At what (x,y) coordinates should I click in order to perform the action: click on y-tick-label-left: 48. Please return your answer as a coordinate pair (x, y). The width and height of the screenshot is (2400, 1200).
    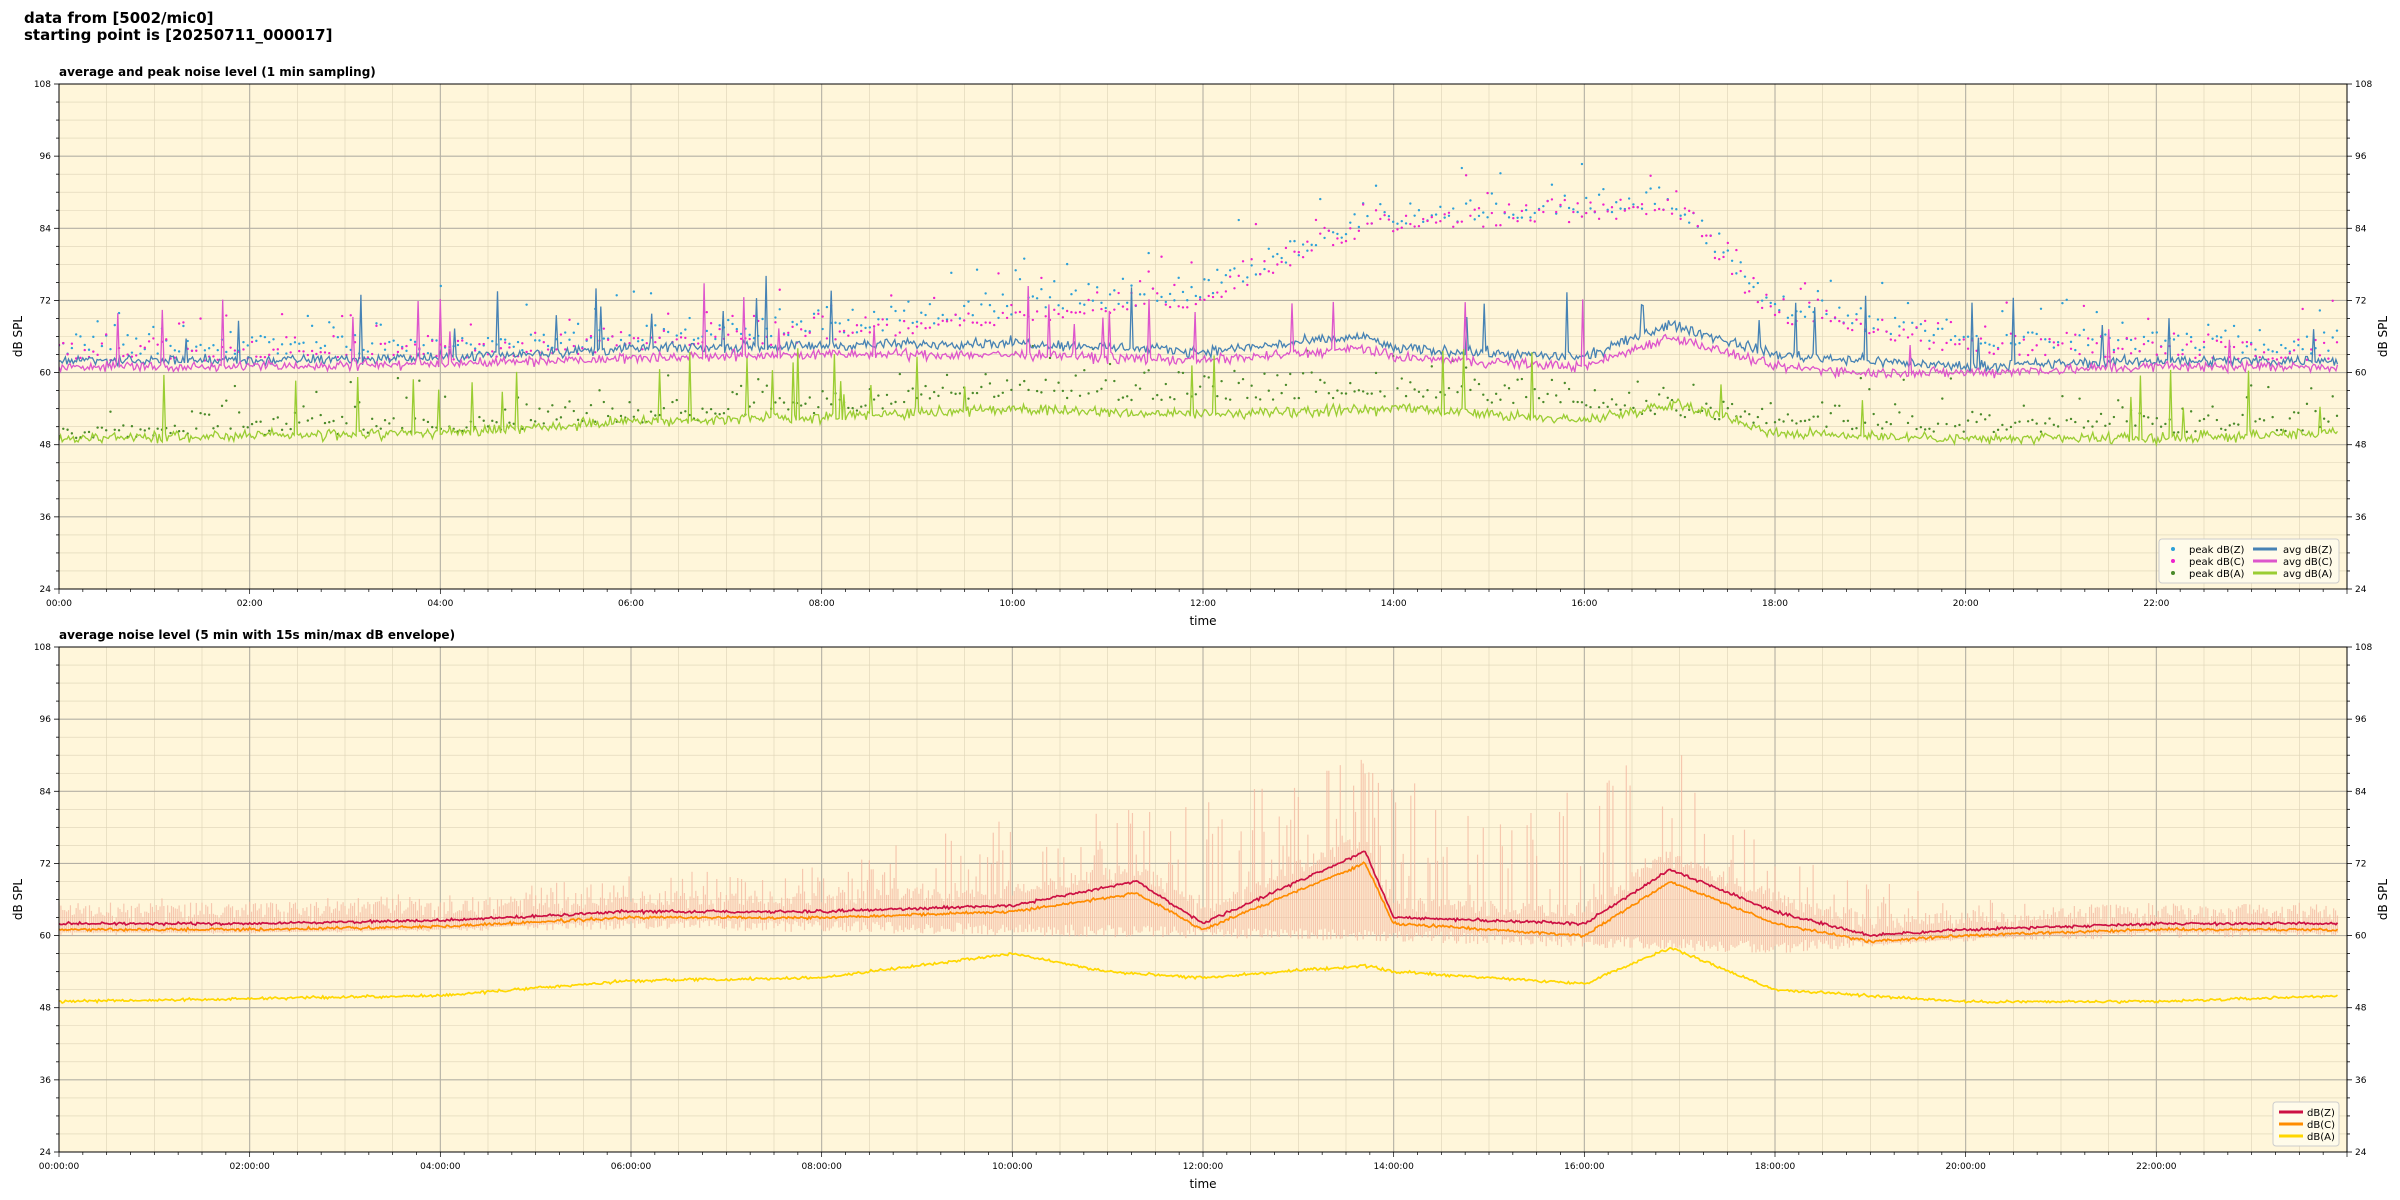
    Looking at the image, I should click on (46, 446).